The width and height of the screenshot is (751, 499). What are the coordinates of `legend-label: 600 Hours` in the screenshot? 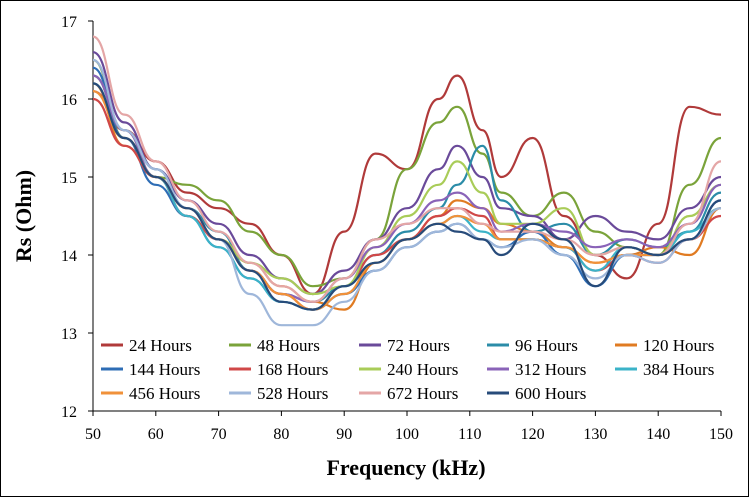 It's located at (550, 393).